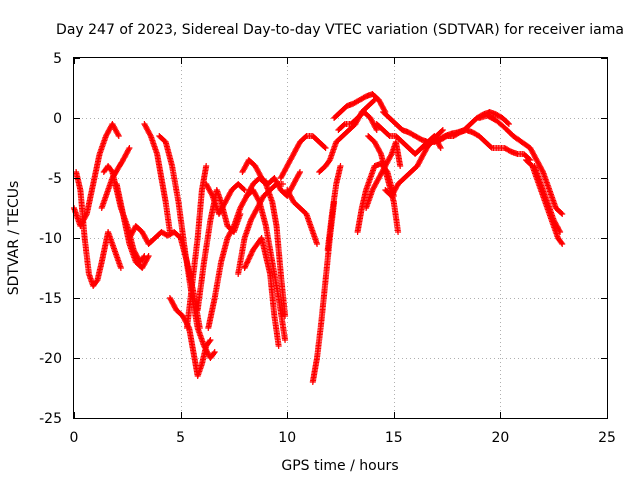 This screenshot has height=480, width=640. What do you see at coordinates (50, 299) in the screenshot?
I see `y-tick-label: -15` at bounding box center [50, 299].